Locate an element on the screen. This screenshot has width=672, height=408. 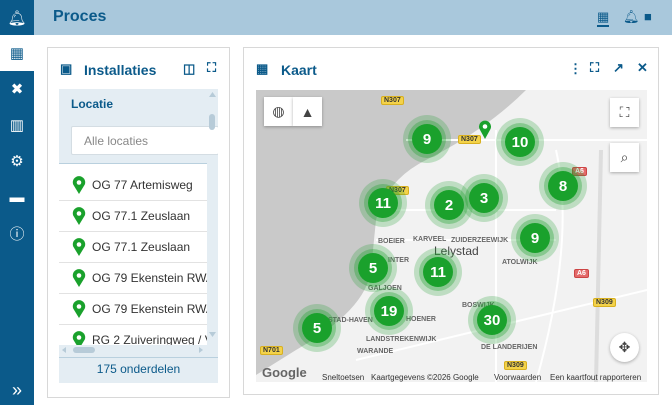
item-count: 175 onderdelen is located at coordinates (138, 366).